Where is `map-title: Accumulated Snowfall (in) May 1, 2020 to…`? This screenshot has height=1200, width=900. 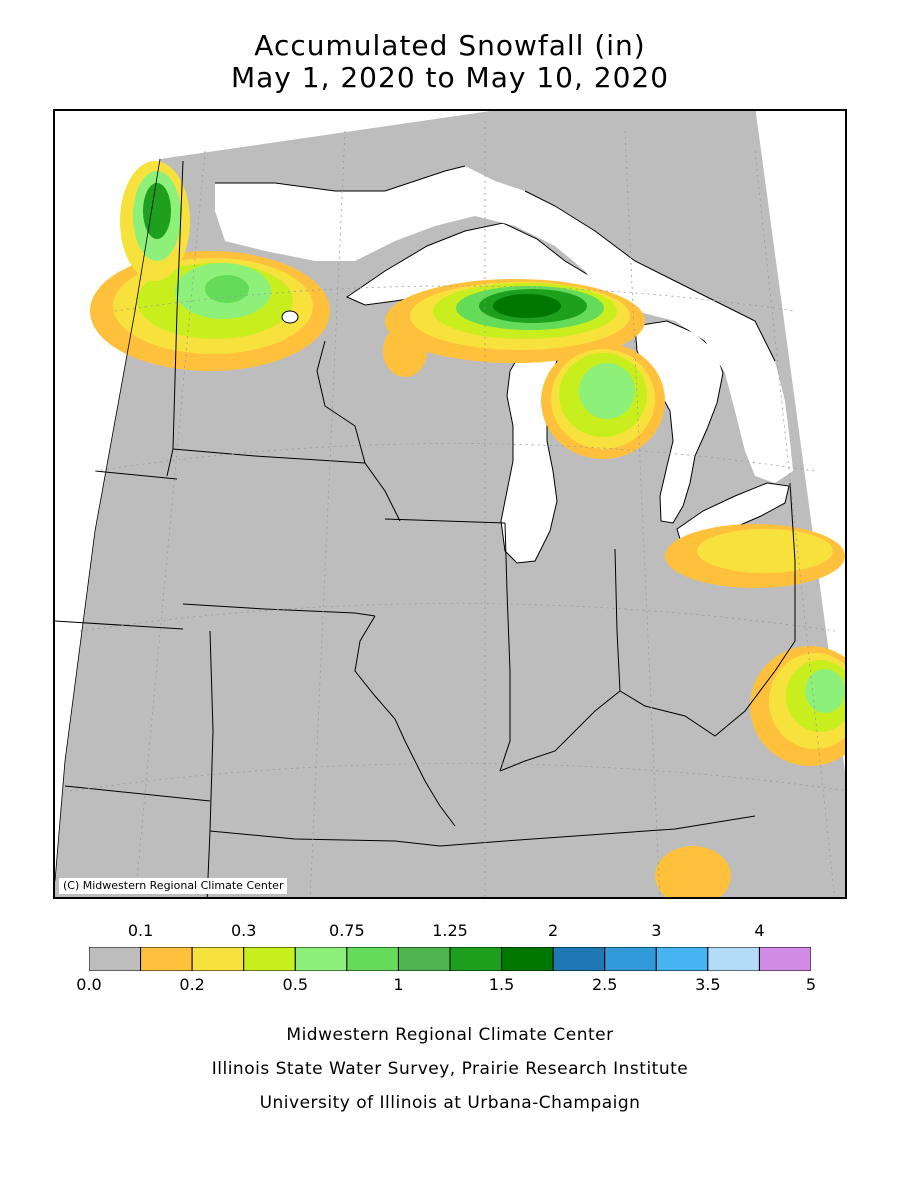 map-title: Accumulated Snowfall (in) May 1, 2020 to… is located at coordinates (450, 62).